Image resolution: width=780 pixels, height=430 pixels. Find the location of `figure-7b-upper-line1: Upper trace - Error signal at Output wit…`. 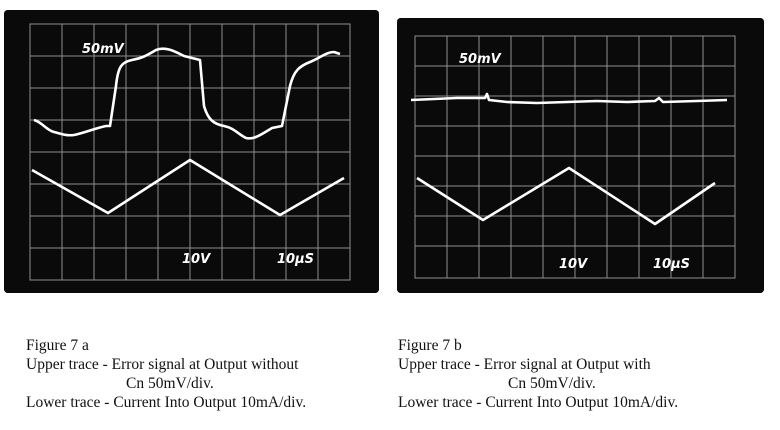

figure-7b-upper-line1: Upper trace - Error signal at Output wit… is located at coordinates (524, 364).